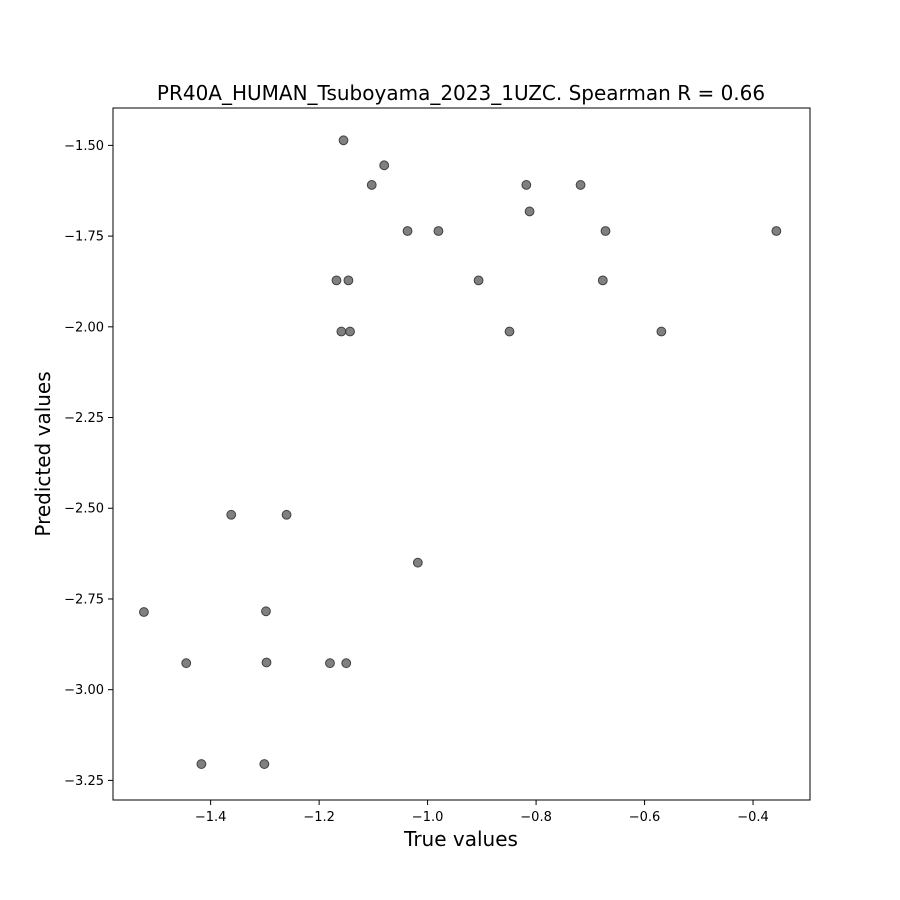 The width and height of the screenshot is (900, 900). I want to click on x-tick-label: −0.6, so click(645, 817).